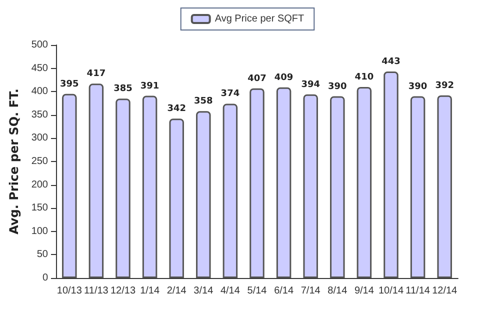  I want to click on x-tick-label: 9/14, so click(364, 291).